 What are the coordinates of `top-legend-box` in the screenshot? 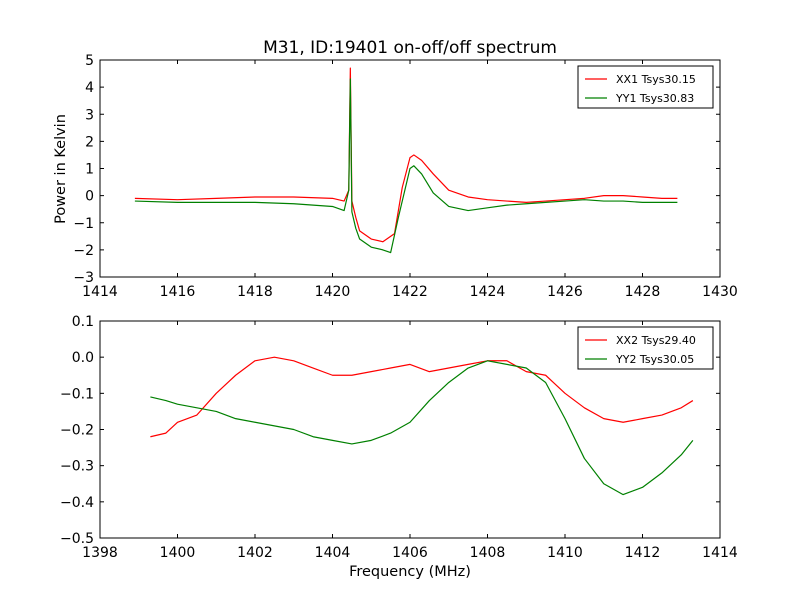 It's located at (645, 87).